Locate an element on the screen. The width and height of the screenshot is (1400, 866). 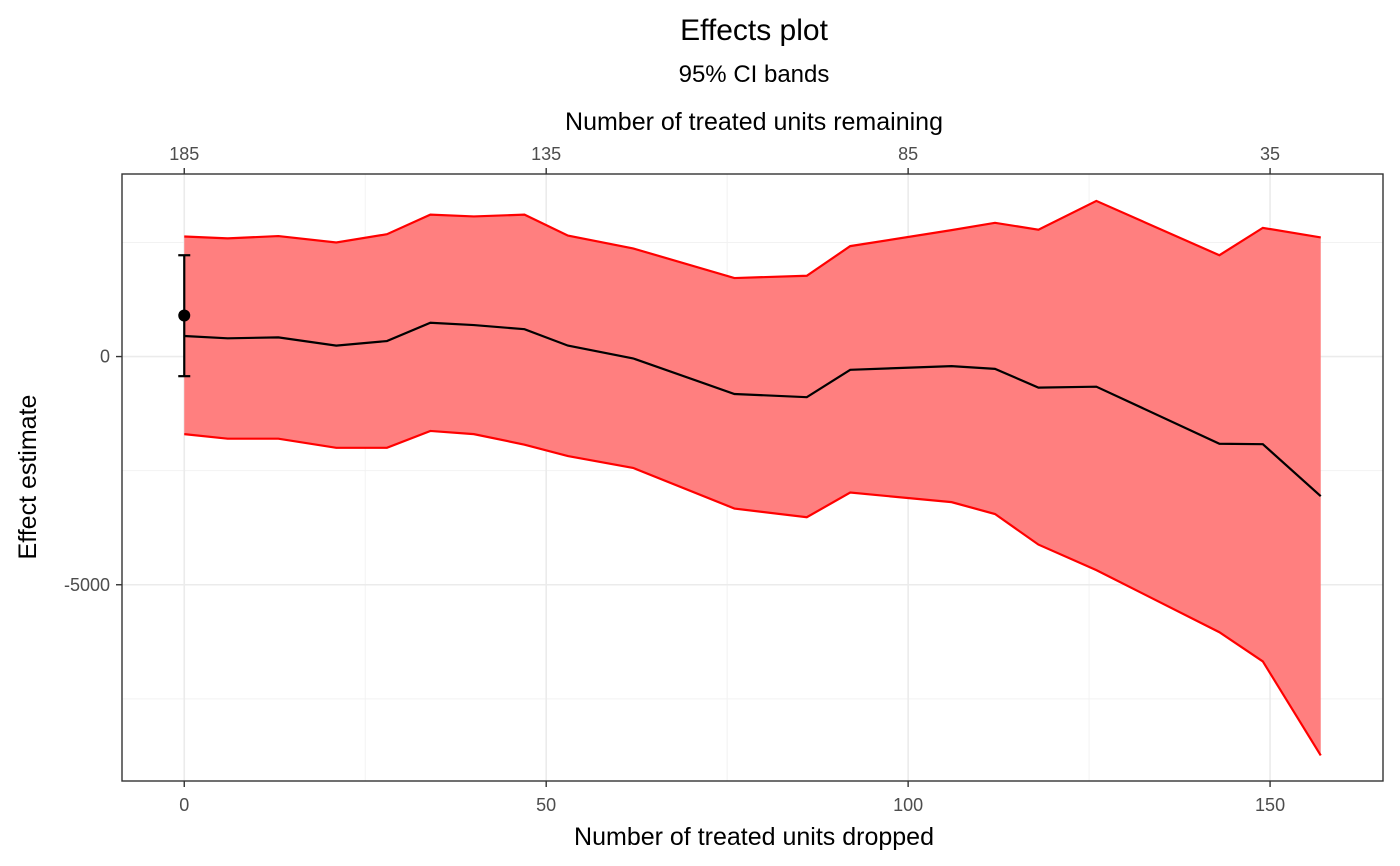
upper-ci-line is located at coordinates (752, 239).